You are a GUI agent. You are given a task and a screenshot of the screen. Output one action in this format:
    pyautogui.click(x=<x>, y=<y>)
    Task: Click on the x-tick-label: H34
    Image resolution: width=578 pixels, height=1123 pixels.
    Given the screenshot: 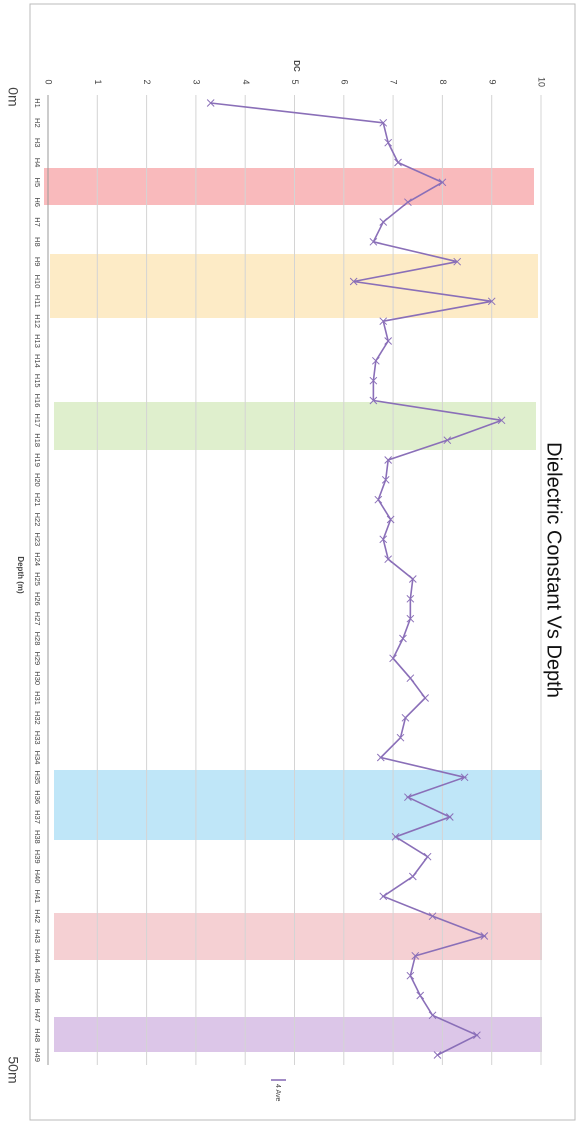 What is the action you would take?
    pyautogui.click(x=37, y=758)
    